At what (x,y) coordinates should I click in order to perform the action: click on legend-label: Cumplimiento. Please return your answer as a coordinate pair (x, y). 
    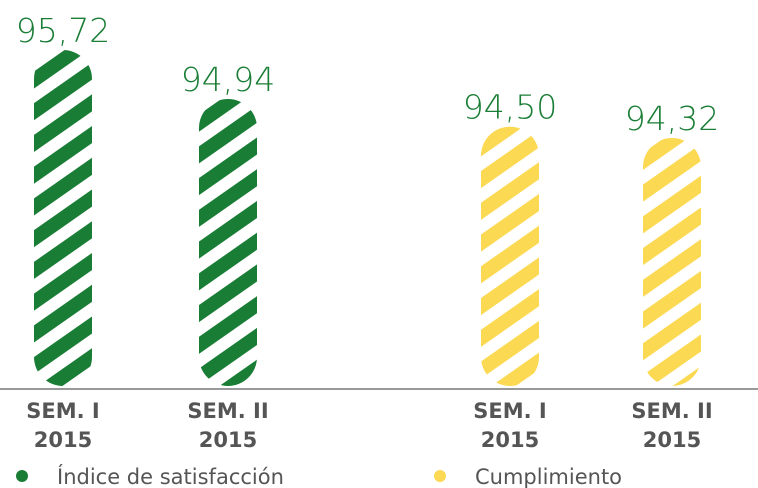
    Looking at the image, I should click on (548, 476).